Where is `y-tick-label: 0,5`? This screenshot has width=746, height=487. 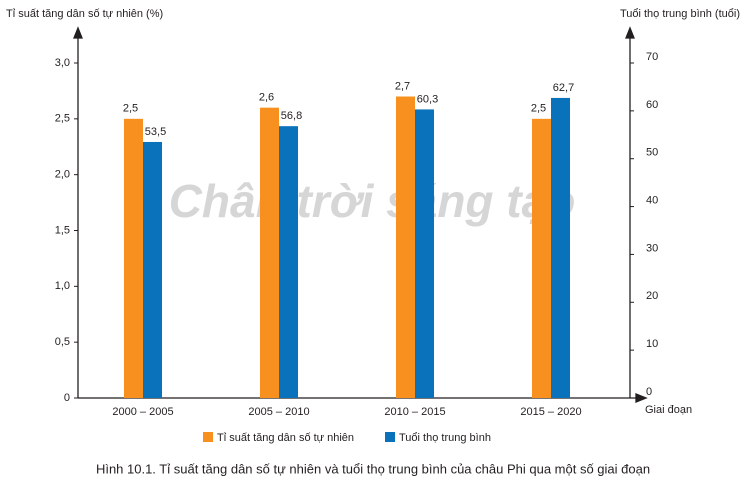 y-tick-label: 0,5 is located at coordinates (62, 342).